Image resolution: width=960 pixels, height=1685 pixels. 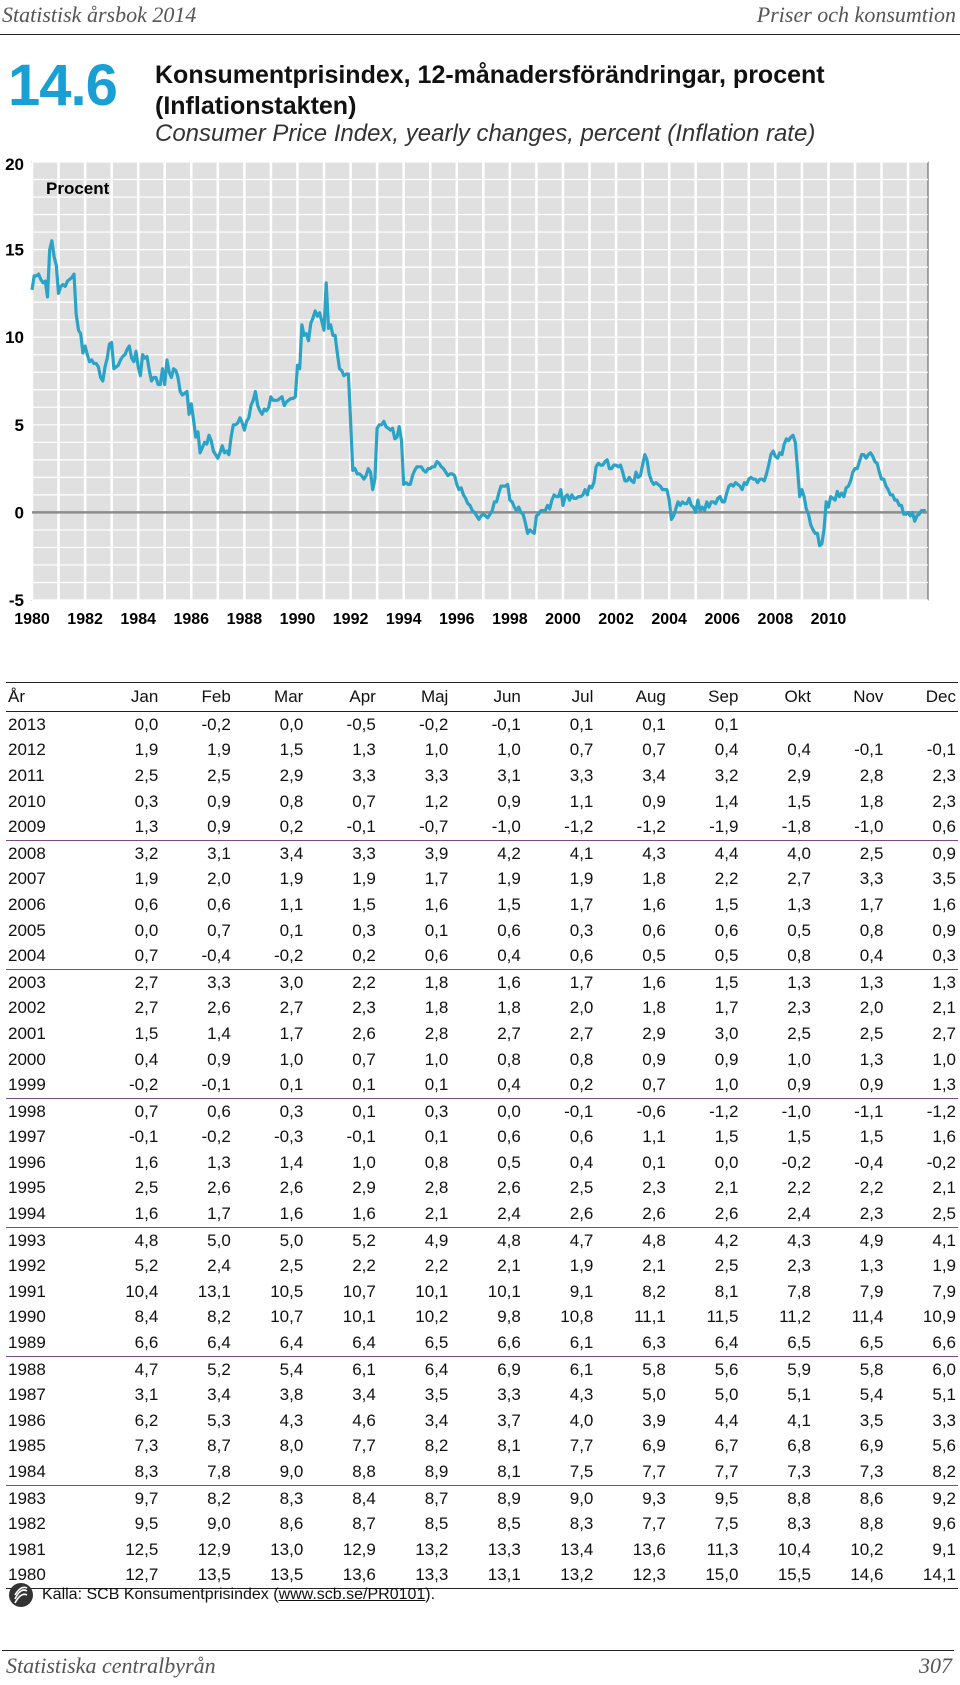 What do you see at coordinates (482, 880) in the screenshot?
I see `table-row: 2007 1,9 2,0 1,9 1,9 1,7 1,9 1,9 1,8 2,2 2,7 3,3 3,5` at bounding box center [482, 880].